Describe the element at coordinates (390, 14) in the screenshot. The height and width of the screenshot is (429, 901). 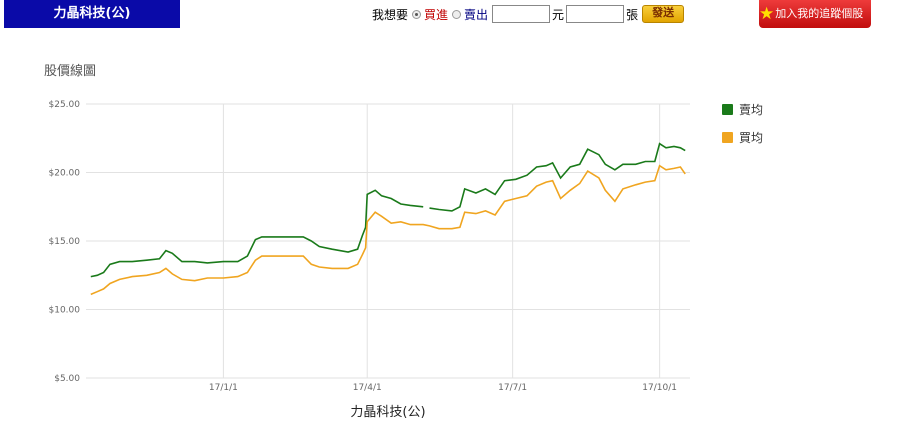
I see `order-label: 我想要` at that location.